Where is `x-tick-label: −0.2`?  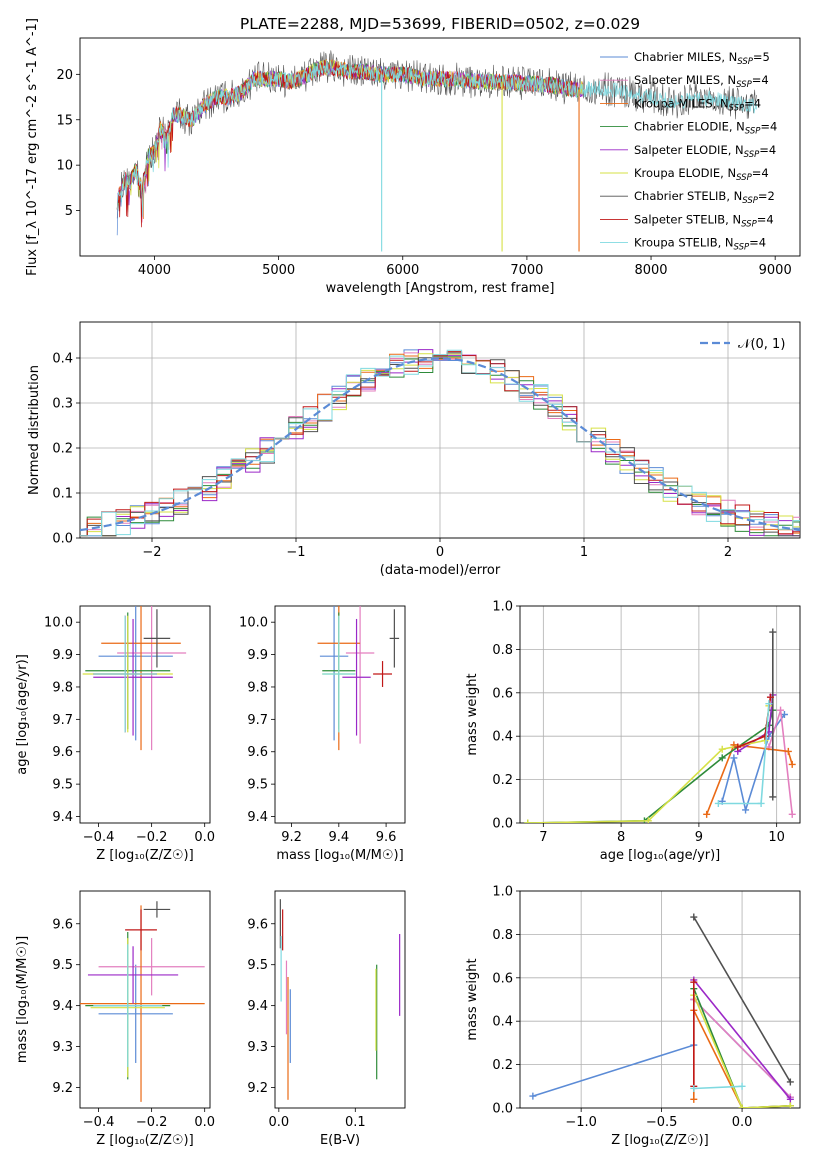 x-tick-label: −0.2 is located at coordinates (152, 1122).